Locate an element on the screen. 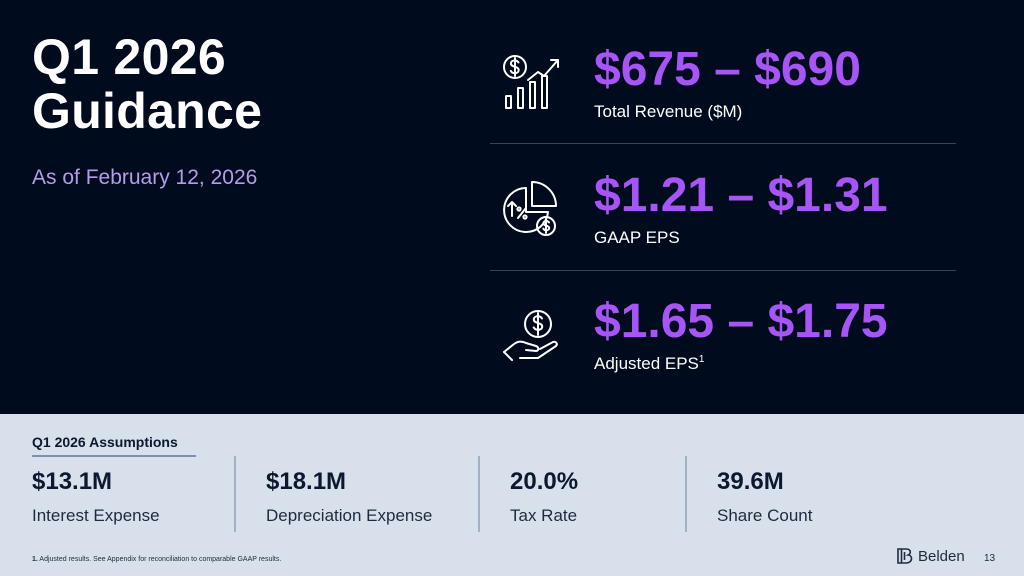 The width and height of the screenshot is (1024, 576). title-line-1: Q1 2026 is located at coordinates (129, 57).